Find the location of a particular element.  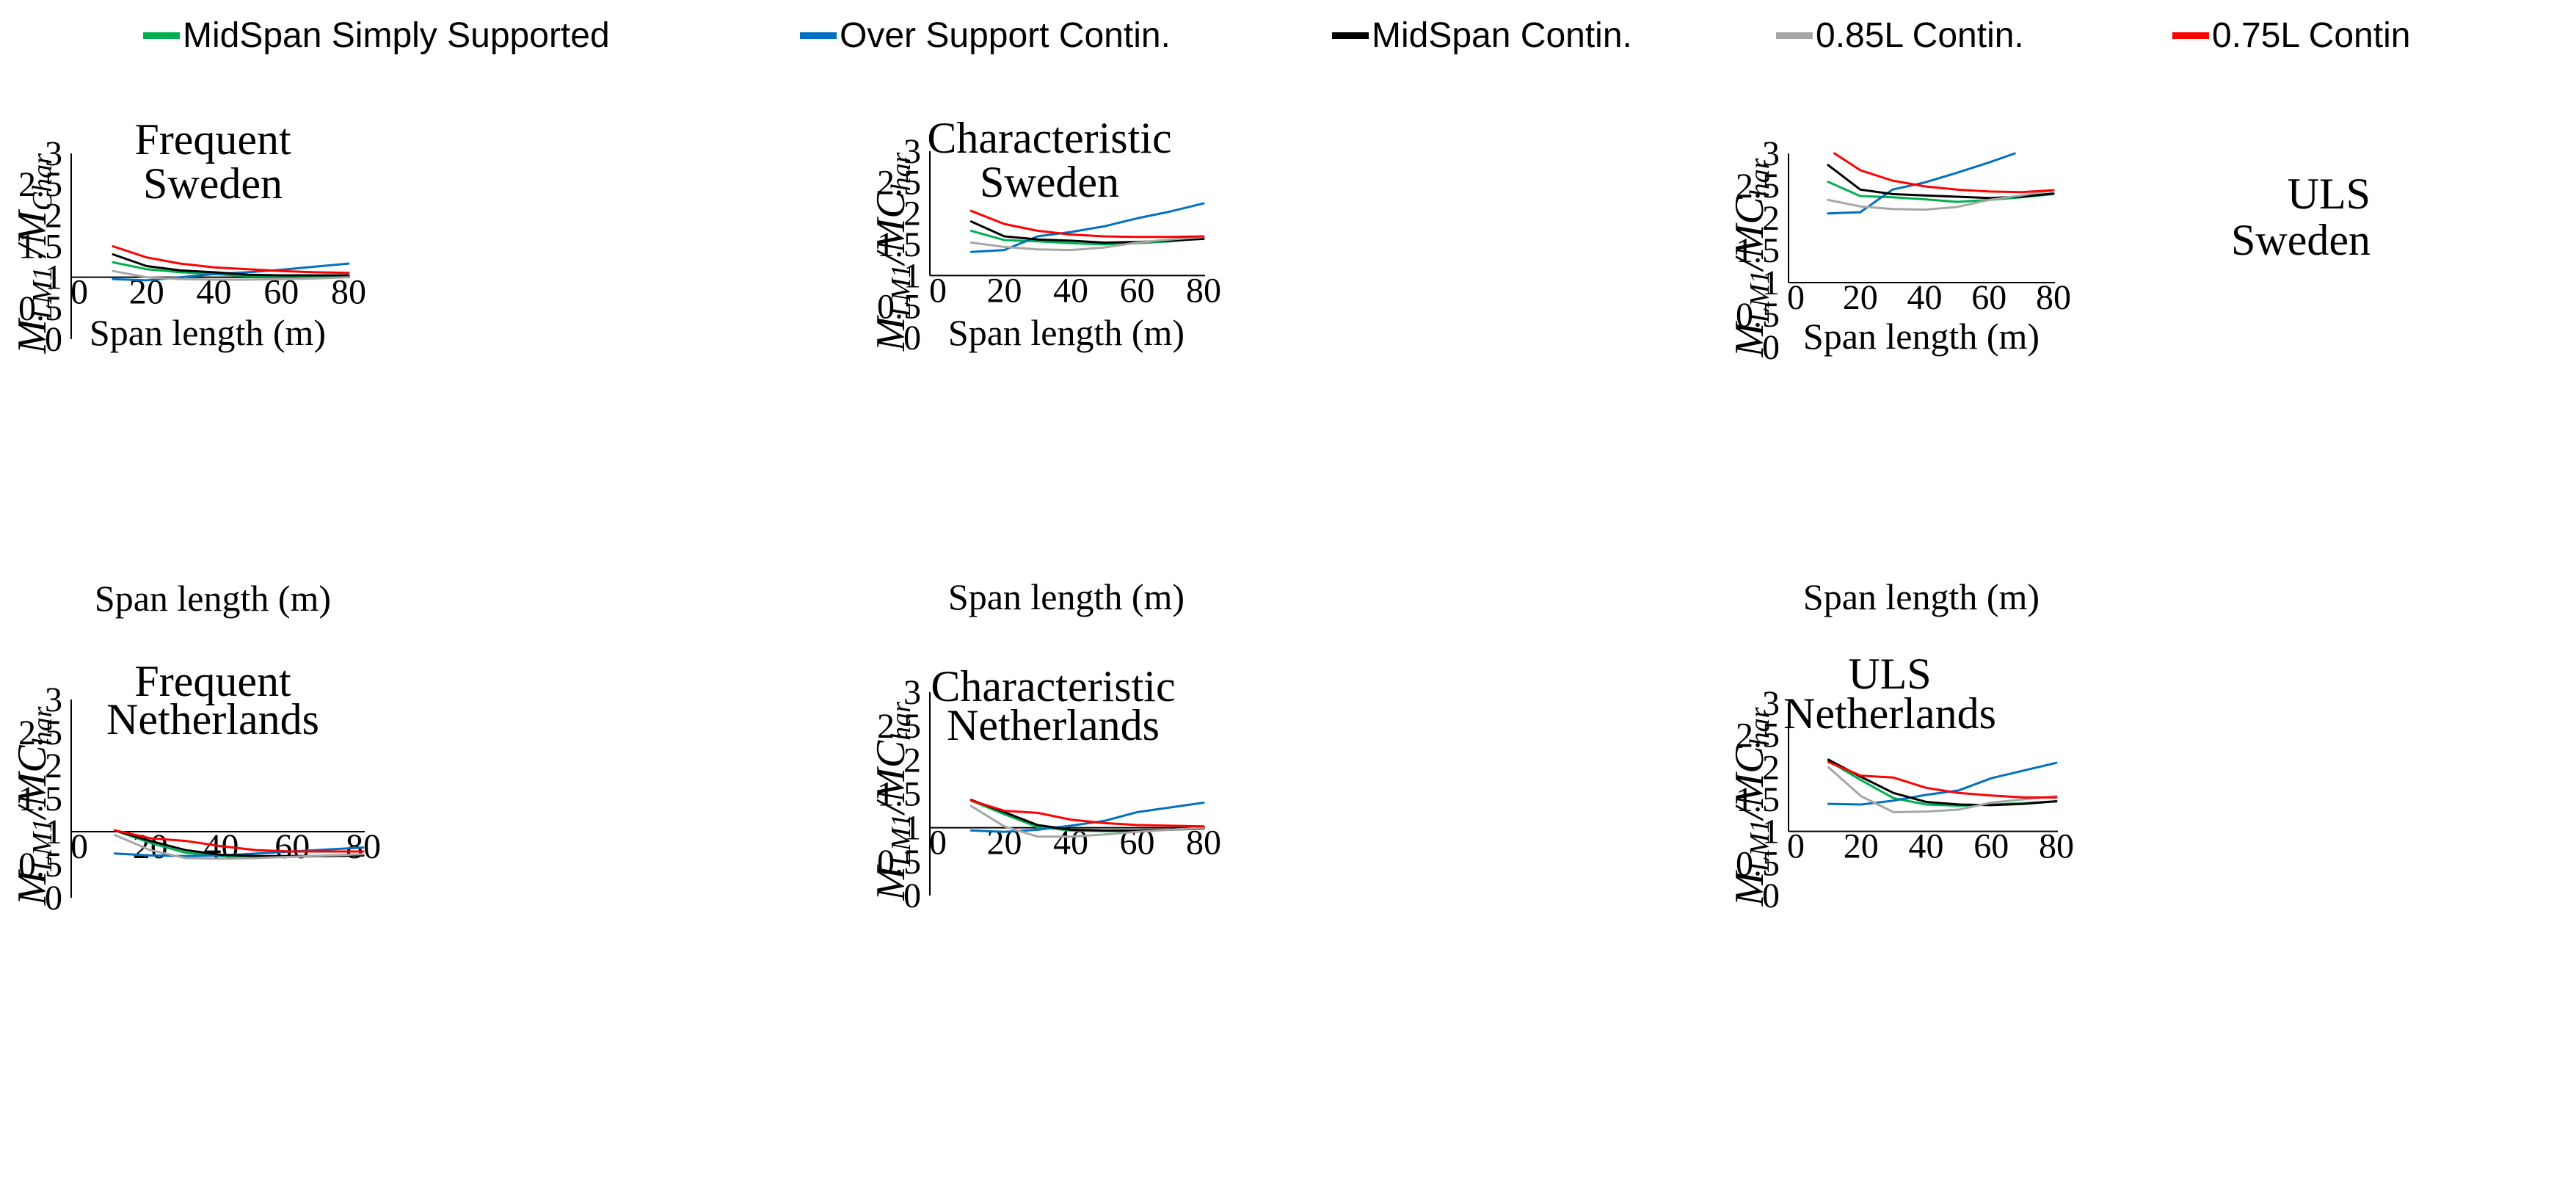

legend-swatch-grey is located at coordinates (1794, 35).